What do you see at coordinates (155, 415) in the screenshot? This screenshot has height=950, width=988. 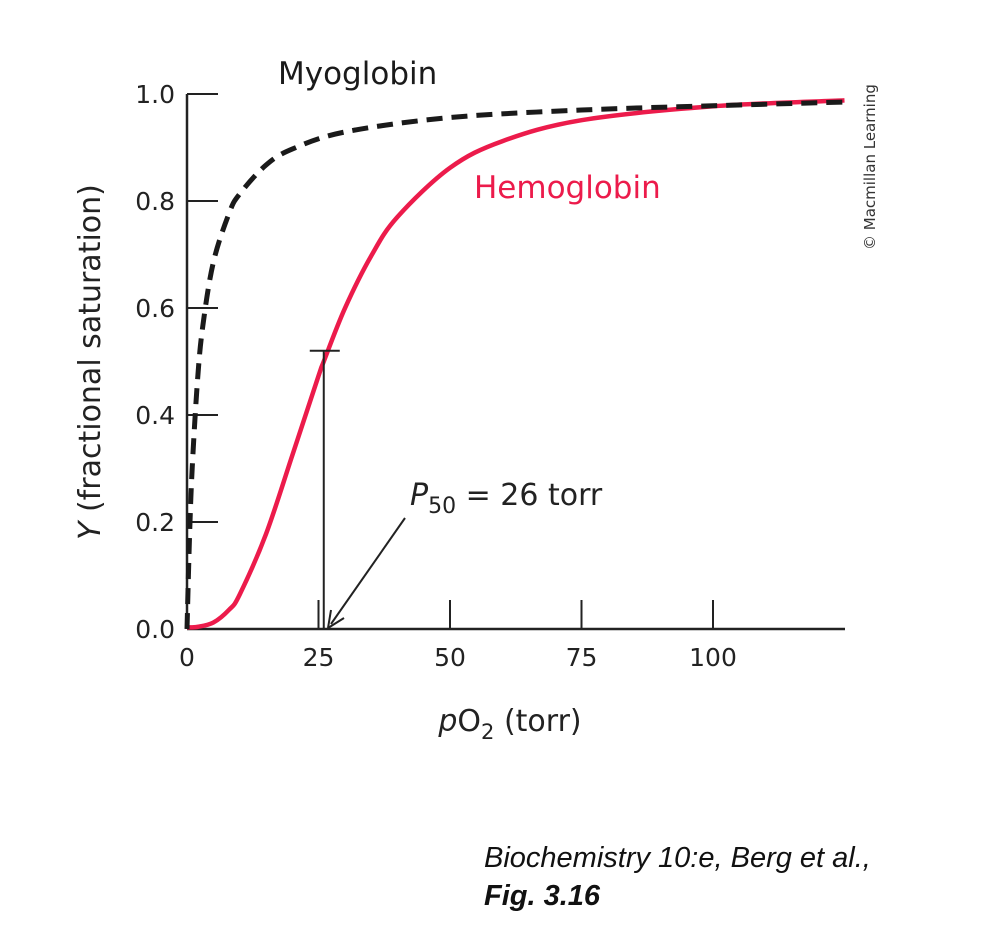 I see `y-tick-label: 0.4` at bounding box center [155, 415].